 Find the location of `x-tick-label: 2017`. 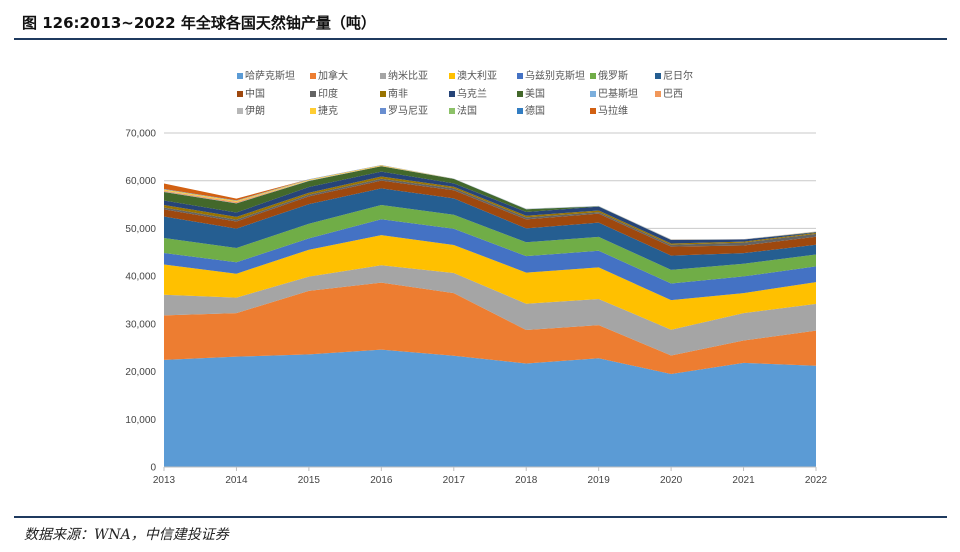

x-tick-label: 2017 is located at coordinates (454, 480).